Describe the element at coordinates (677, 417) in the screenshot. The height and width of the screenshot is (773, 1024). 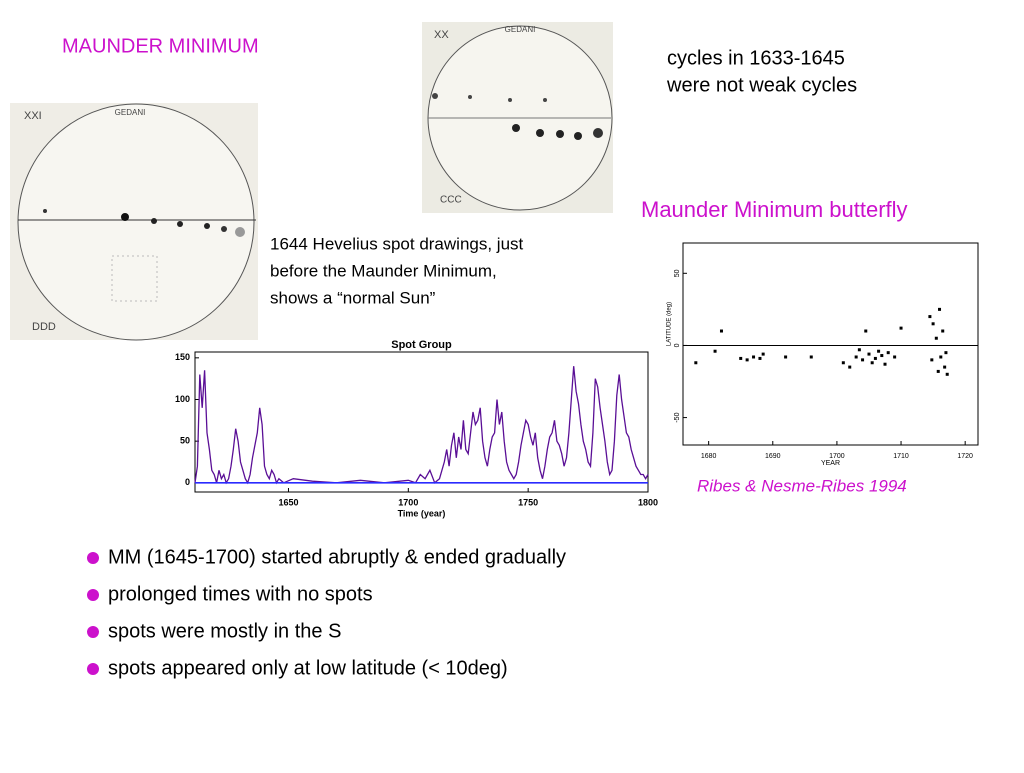
I see `y-tick-label: -50` at that location.